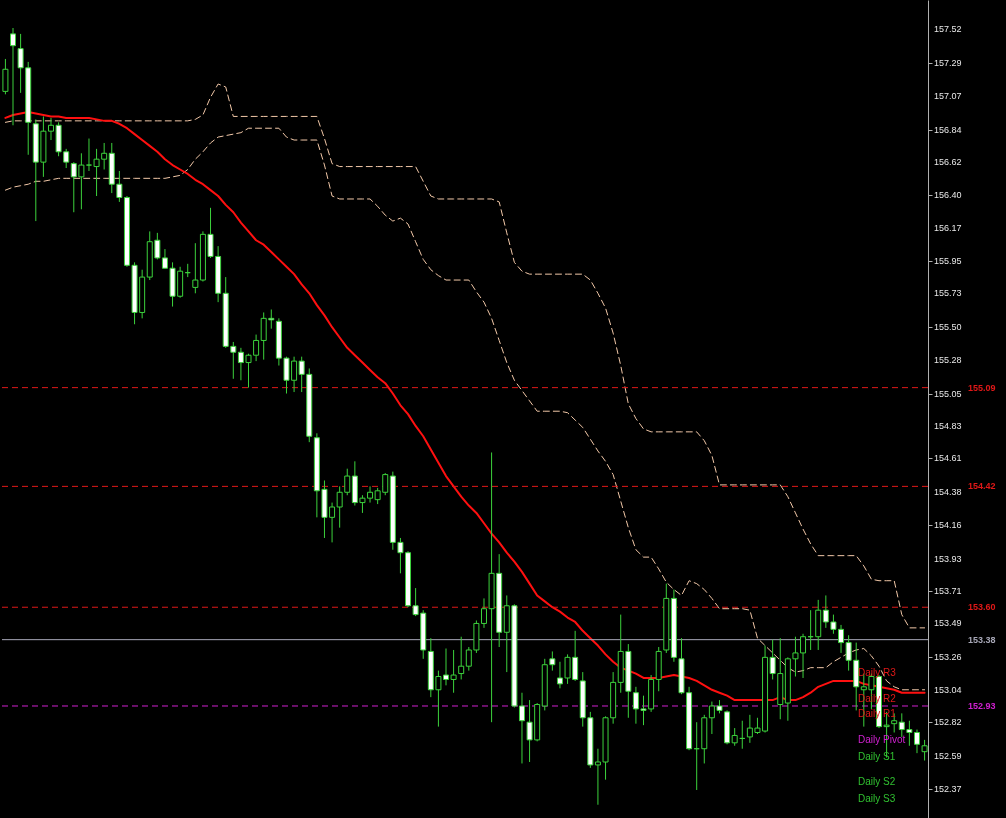 The height and width of the screenshot is (818, 1006). What do you see at coordinates (948, 788) in the screenshot?
I see `y-tick-label: 152.37` at bounding box center [948, 788].